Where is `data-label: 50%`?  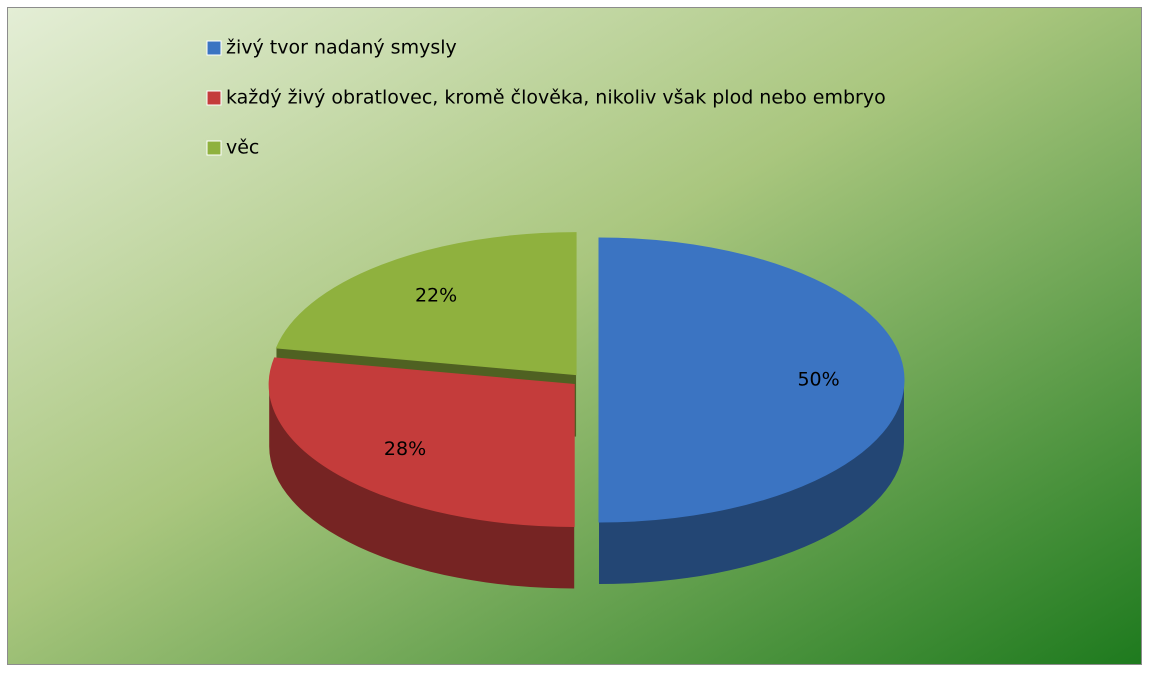
data-label: 50% is located at coordinates (818, 380).